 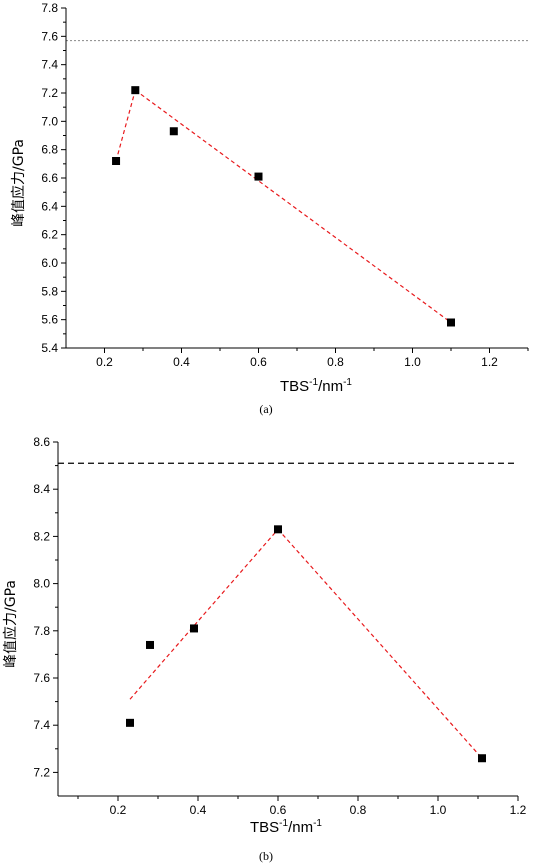 I want to click on chart-a-y-tick-label: 5.6, so click(x=49, y=320).